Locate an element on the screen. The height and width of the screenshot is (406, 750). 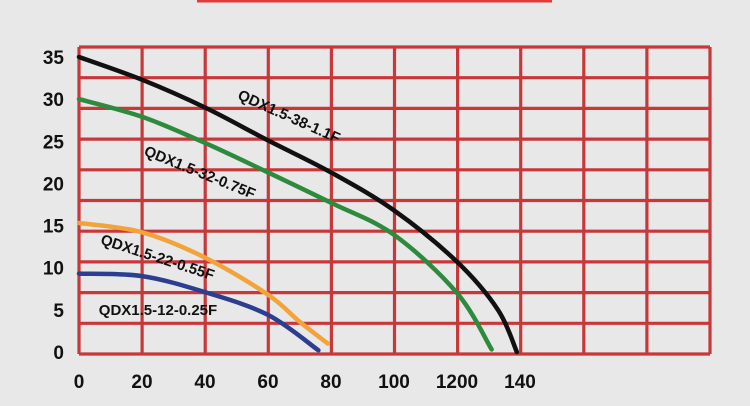
x-tick-label: 100 is located at coordinates (394, 382).